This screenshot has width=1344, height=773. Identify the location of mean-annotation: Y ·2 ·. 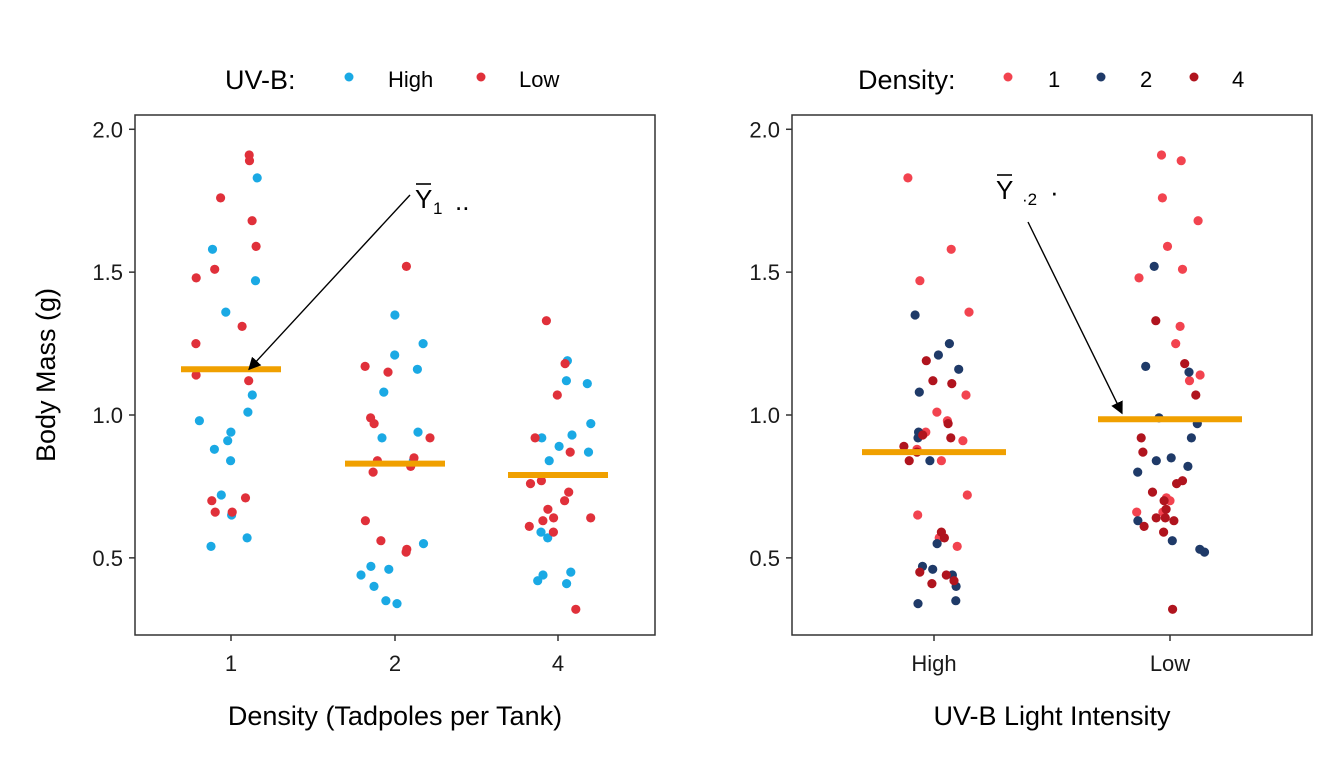
(1059, 294).